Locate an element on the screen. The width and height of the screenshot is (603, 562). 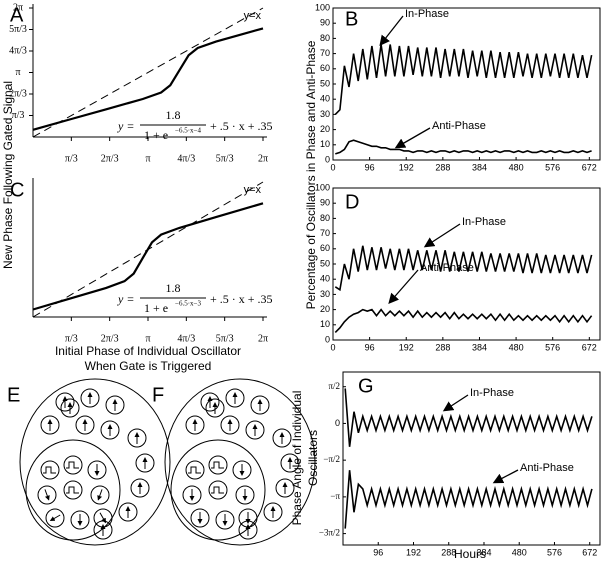
x-tick-label: 384 is located at coordinates (483, 552).